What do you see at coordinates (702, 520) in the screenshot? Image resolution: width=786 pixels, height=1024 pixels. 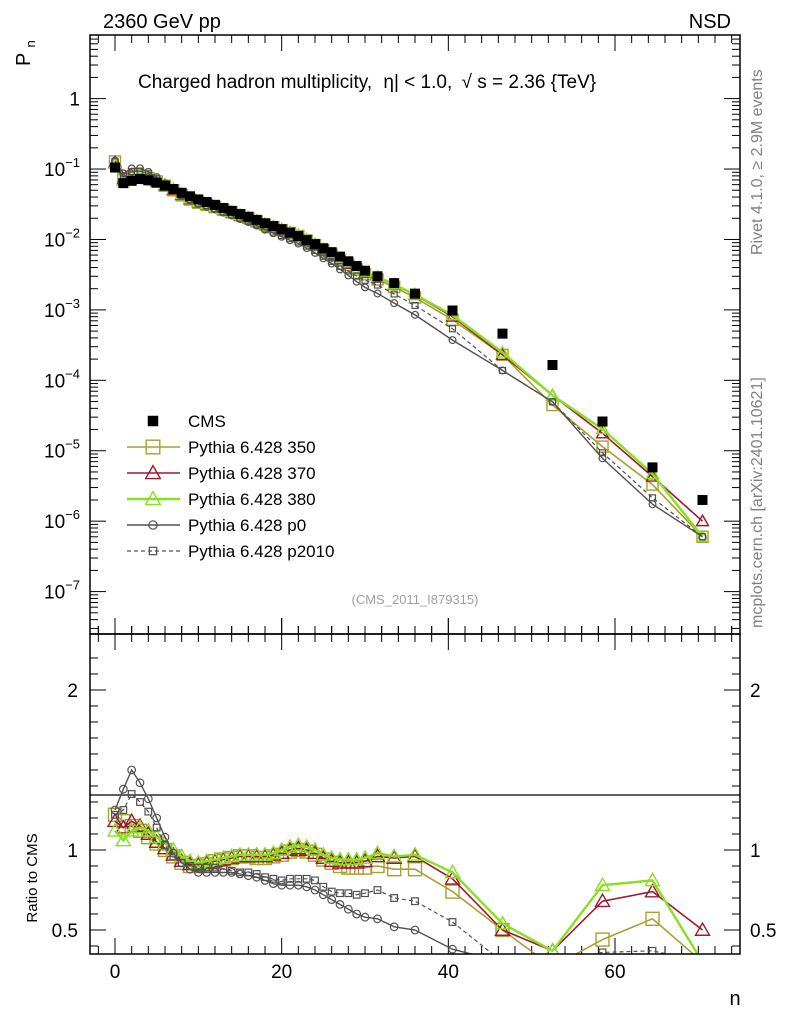 I see `point-p370` at bounding box center [702, 520].